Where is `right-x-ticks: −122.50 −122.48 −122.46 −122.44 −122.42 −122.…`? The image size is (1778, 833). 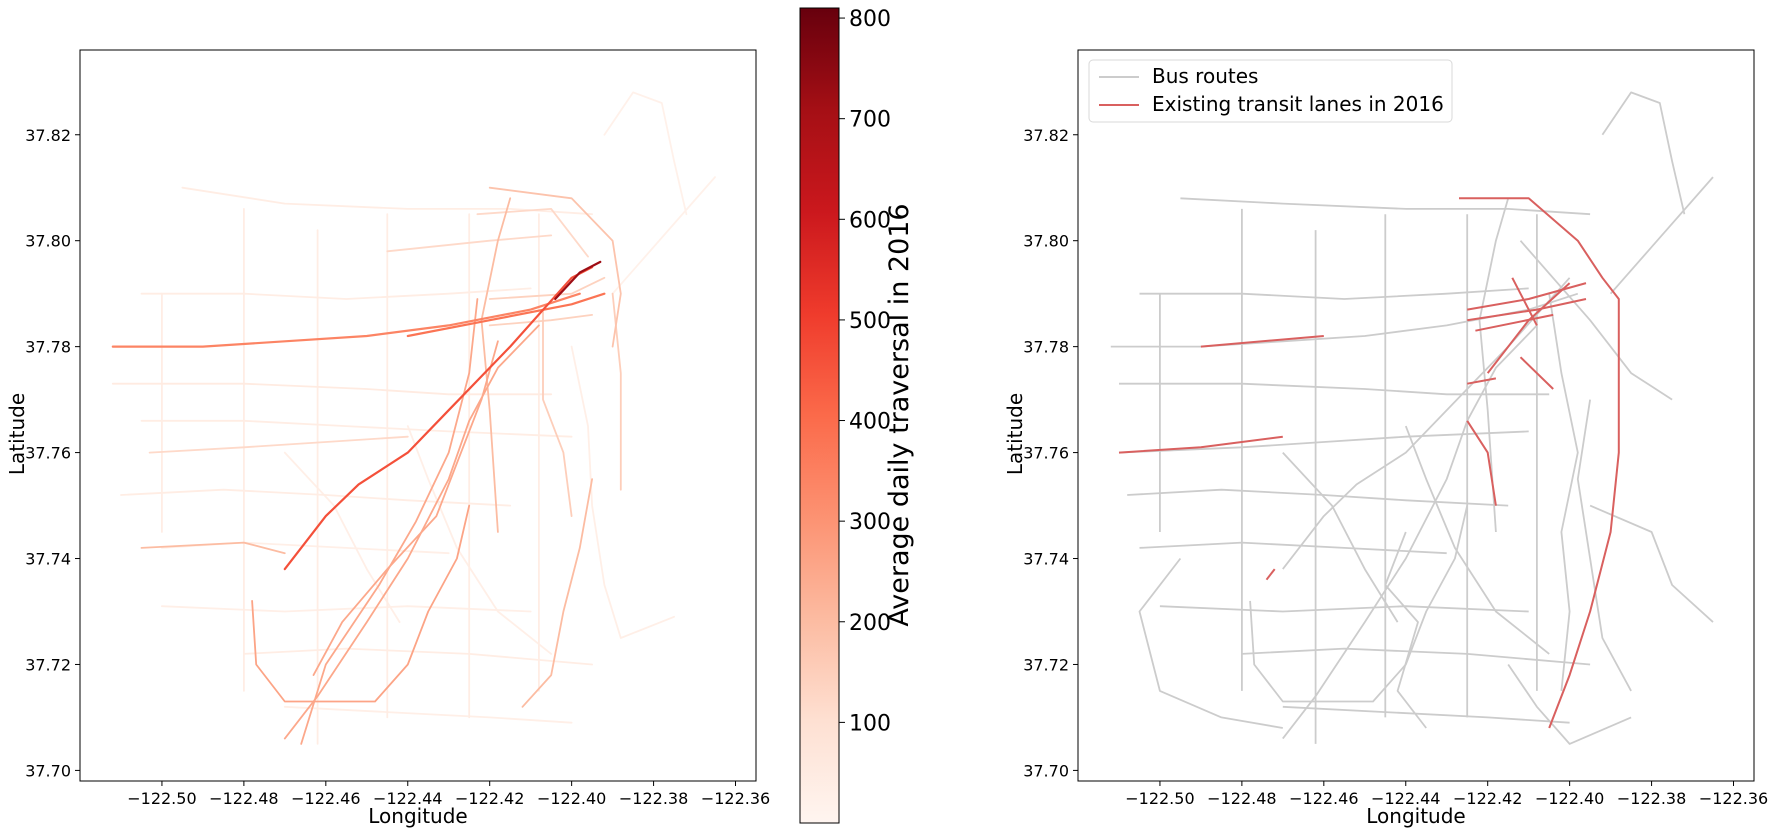 right-x-ticks: −122.50 −122.48 −122.46 −122.44 −122.42 −122.… is located at coordinates (1446, 794).